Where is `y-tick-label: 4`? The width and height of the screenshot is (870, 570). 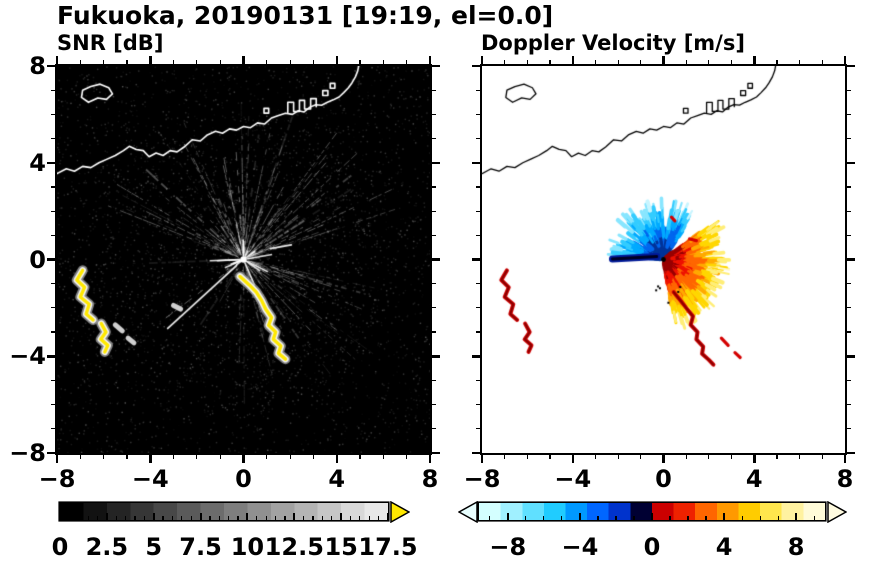 y-tick-label: 4 is located at coordinates (37, 162).